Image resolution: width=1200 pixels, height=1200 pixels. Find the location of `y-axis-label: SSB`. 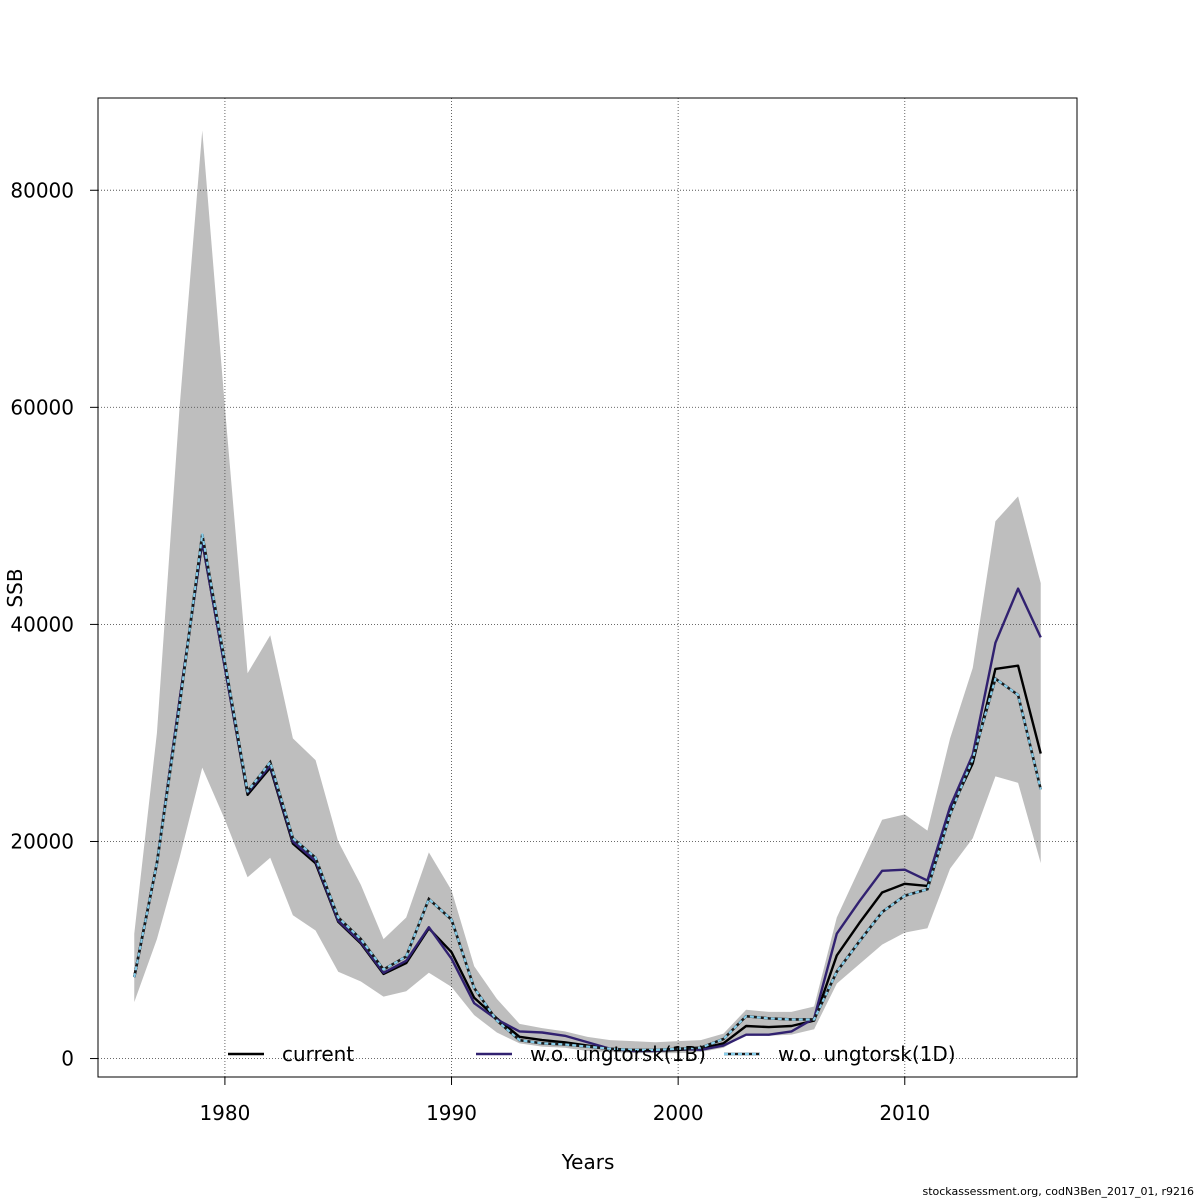

y-axis-label: SSB is located at coordinates (15, 587).